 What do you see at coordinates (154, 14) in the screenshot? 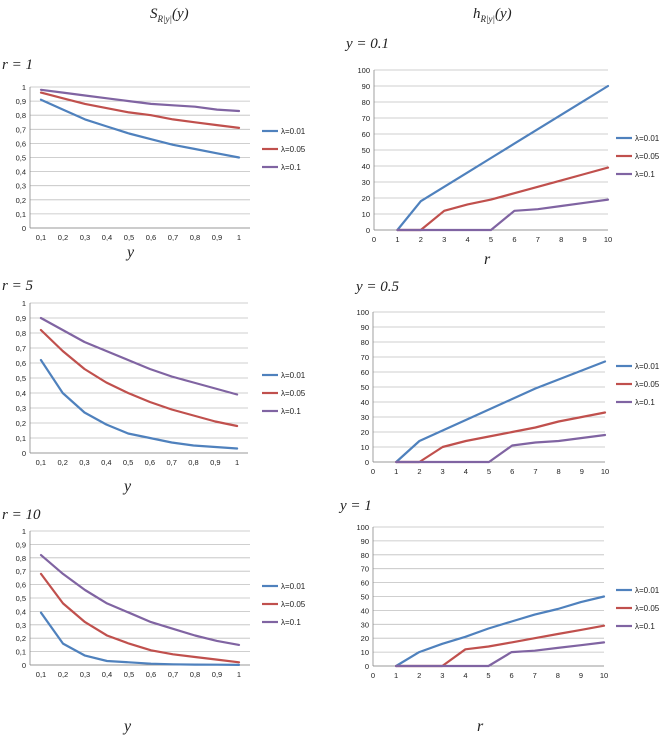
I see `left-title-symbol: S` at bounding box center [154, 14].